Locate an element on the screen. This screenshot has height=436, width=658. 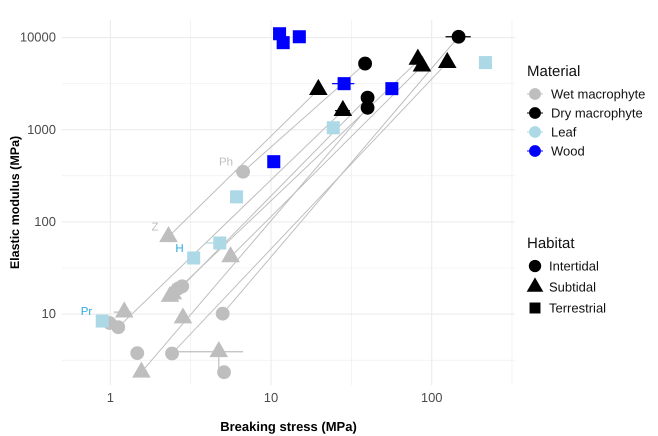
text: Terrestrial is located at coordinates (577, 308).